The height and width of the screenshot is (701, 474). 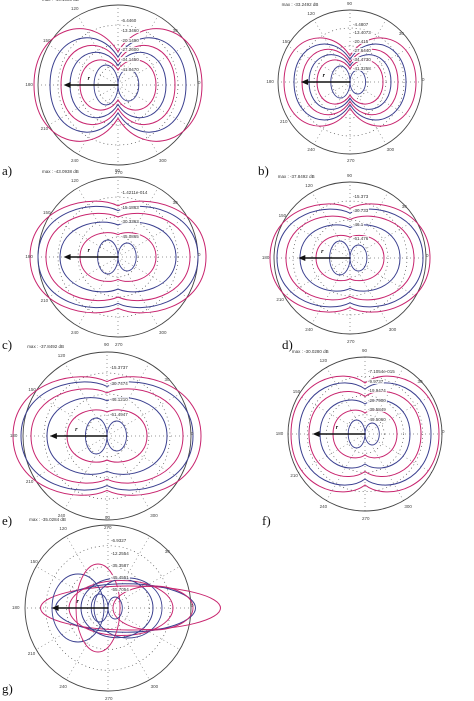 What do you see at coordinates (45, 346) in the screenshot?
I see `max-label: max : -37.8492 dB` at bounding box center [45, 346].